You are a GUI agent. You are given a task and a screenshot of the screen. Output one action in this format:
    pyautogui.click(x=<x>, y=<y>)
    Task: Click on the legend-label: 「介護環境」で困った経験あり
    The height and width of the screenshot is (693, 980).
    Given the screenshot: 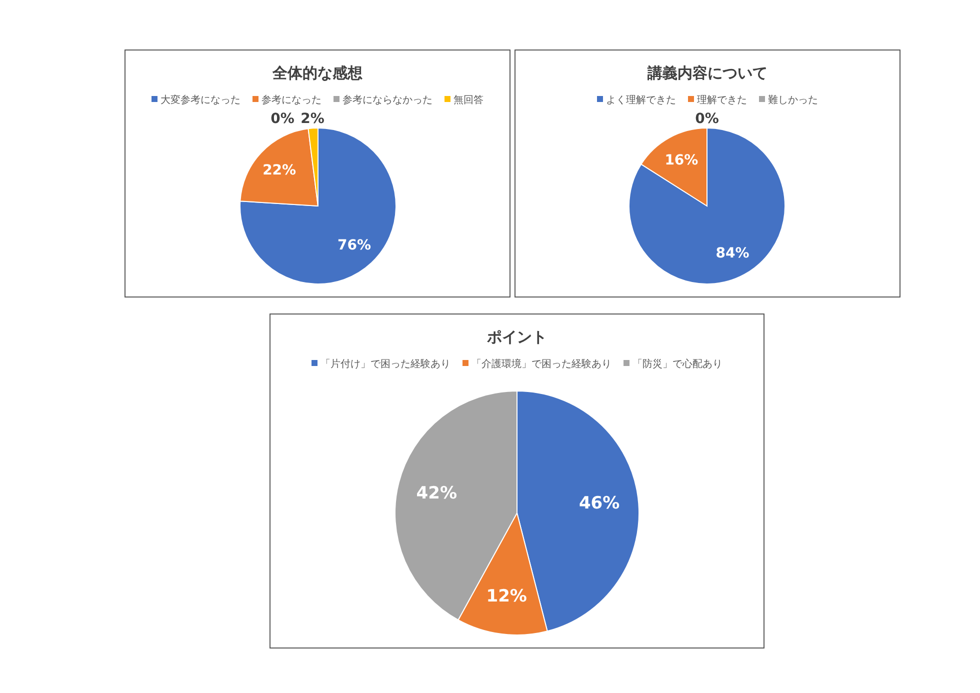 What is the action you would take?
    pyautogui.click(x=542, y=364)
    